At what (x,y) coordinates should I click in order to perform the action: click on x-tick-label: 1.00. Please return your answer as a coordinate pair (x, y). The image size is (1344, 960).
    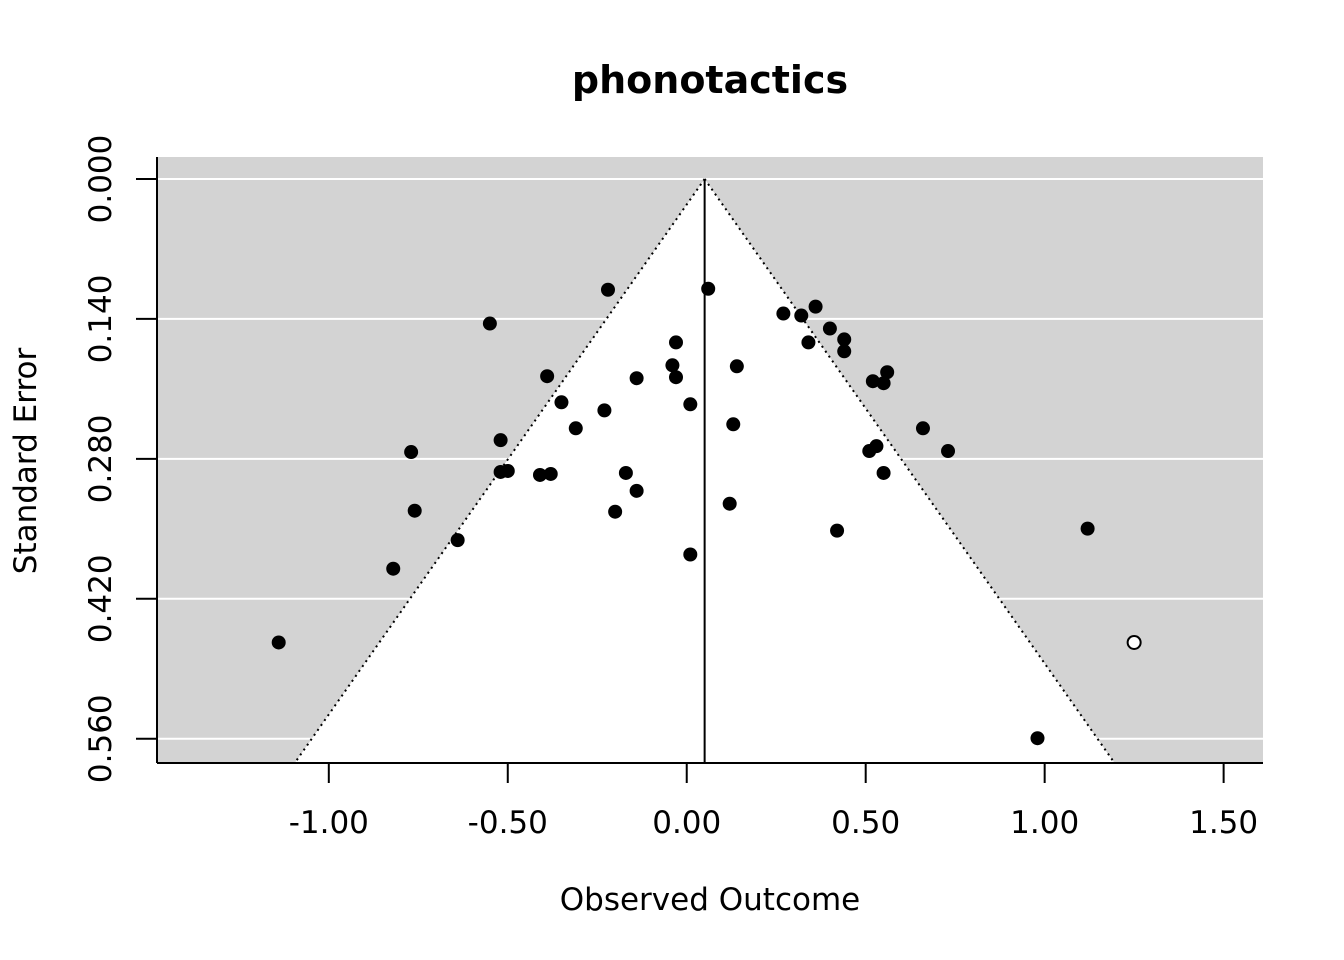
    Looking at the image, I should click on (1044, 823).